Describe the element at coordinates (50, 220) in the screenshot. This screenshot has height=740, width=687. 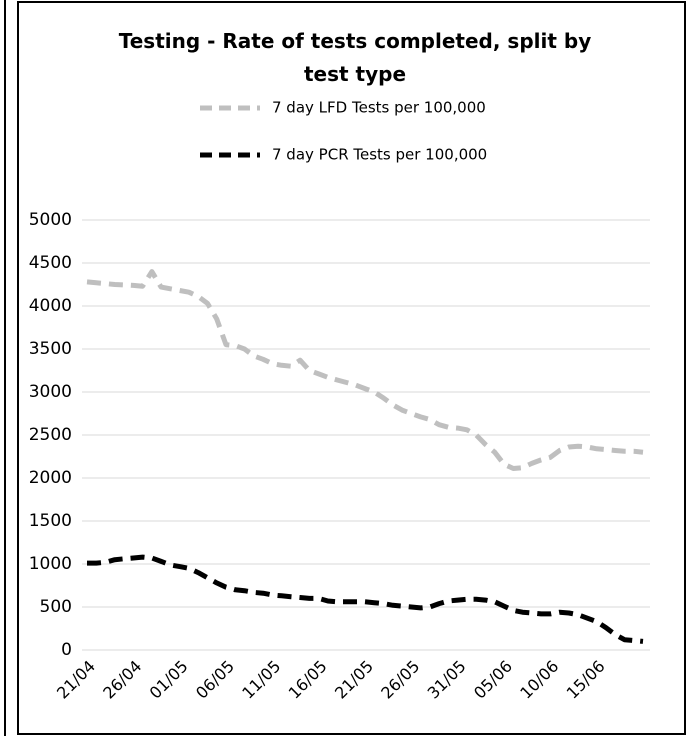
I see `y-tick-label: 5000` at that location.